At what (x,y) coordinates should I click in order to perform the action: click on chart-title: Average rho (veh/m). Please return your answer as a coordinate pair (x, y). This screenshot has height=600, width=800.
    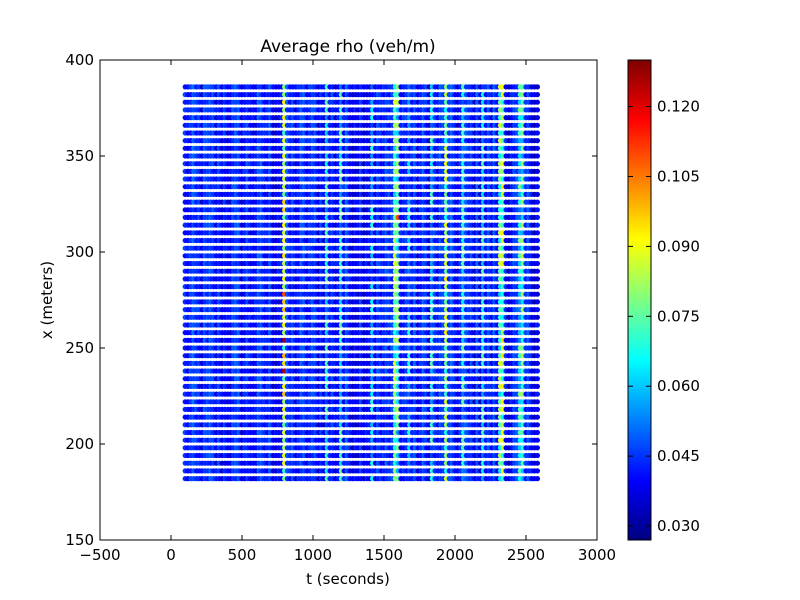
    Looking at the image, I should click on (347, 47).